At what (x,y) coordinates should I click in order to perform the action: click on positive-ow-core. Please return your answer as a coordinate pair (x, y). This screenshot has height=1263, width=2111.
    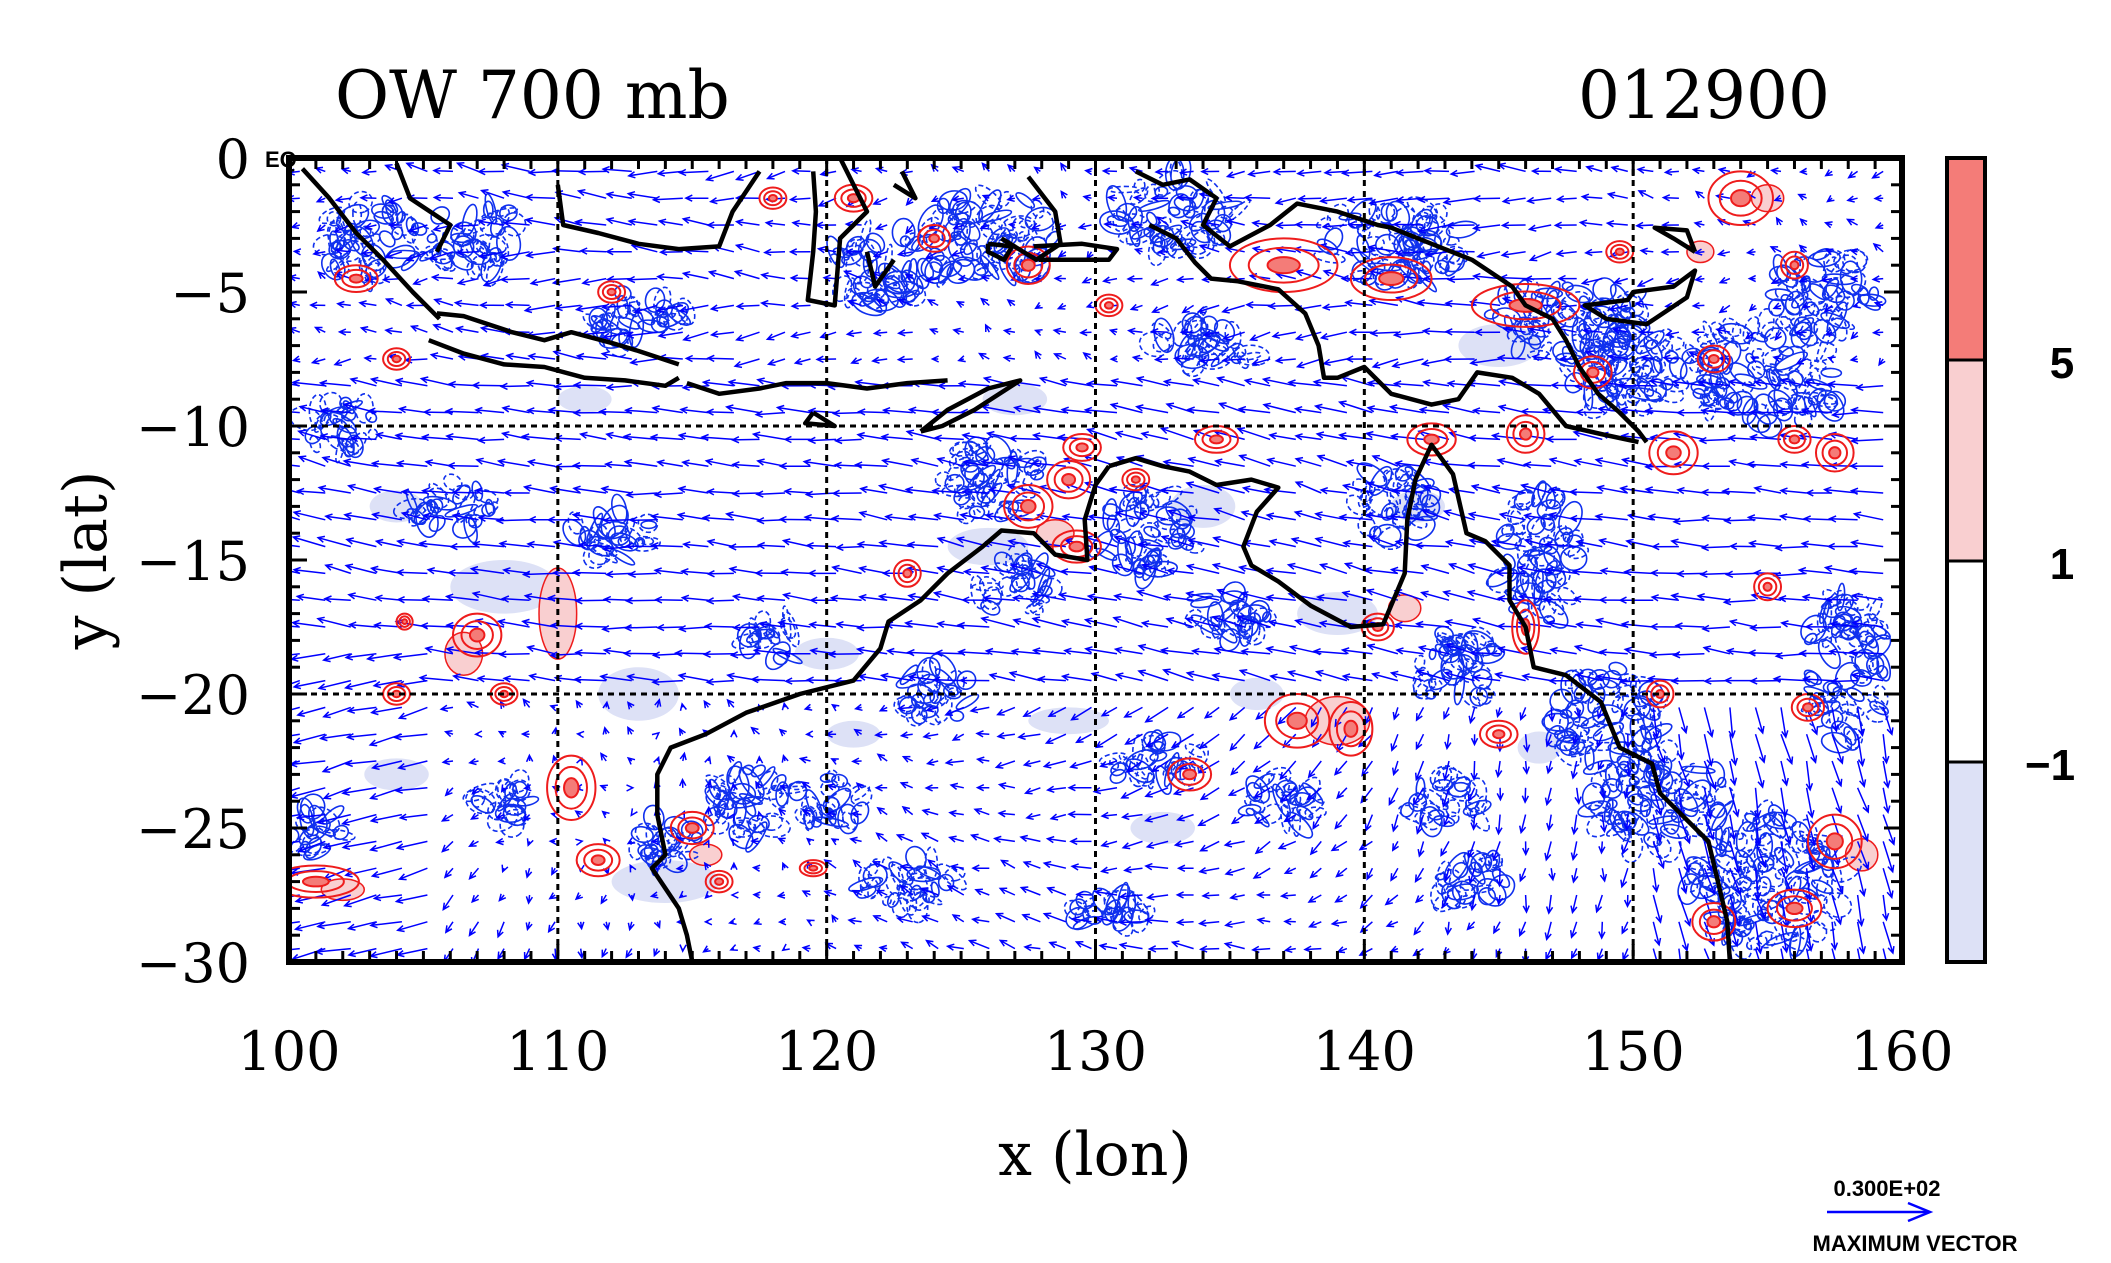
    Looking at the image, I should click on (1767, 586).